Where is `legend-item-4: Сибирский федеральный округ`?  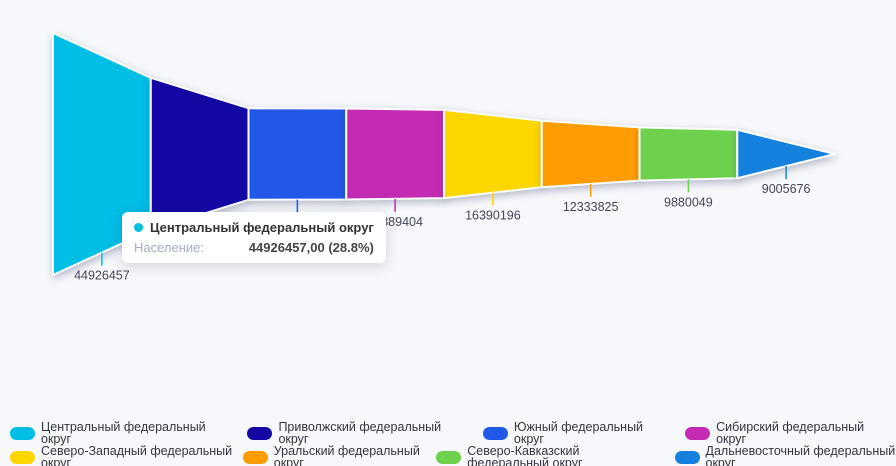
legend-item-4: Сибирский федеральный округ is located at coordinates (790, 432).